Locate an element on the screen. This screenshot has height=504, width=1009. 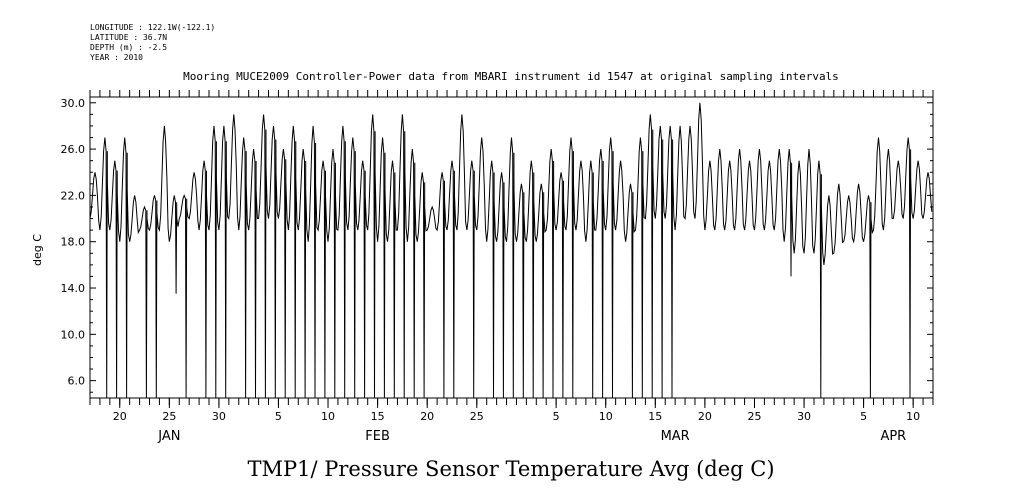
y-tick-label: 22.0 is located at coordinates (73, 195).